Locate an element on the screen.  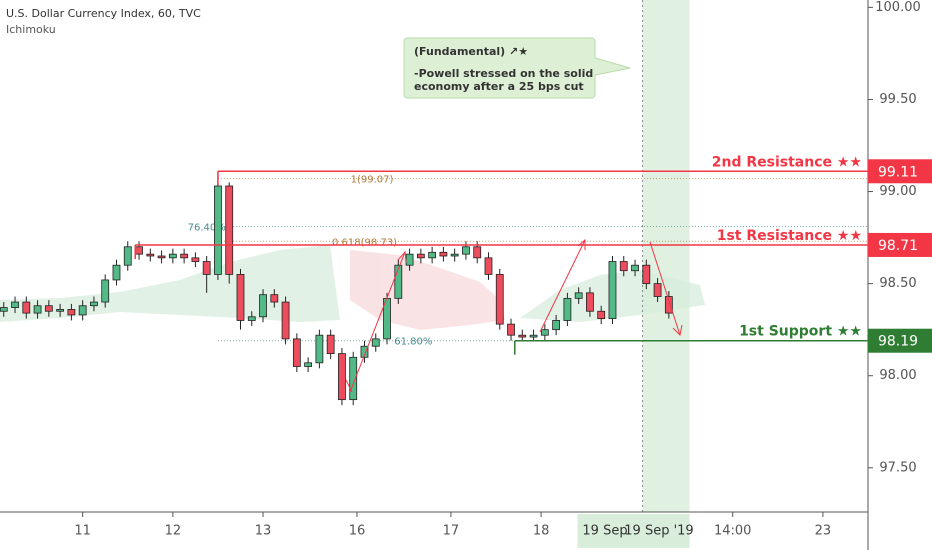
y-tick-label: 98.00 is located at coordinates (897, 375).